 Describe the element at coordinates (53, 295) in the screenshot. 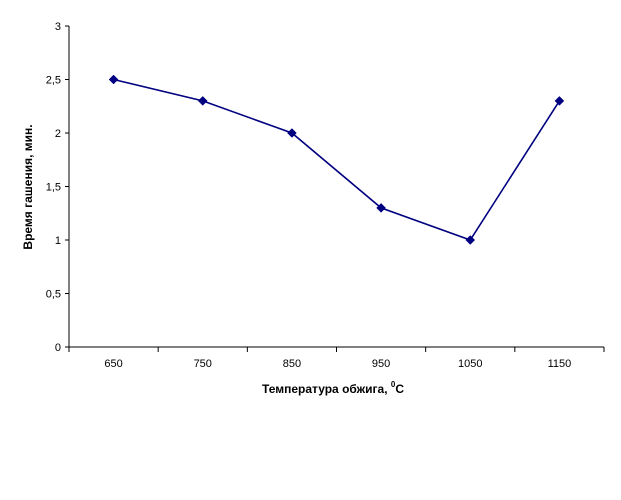

I see `y-tick-label: 0,5` at that location.